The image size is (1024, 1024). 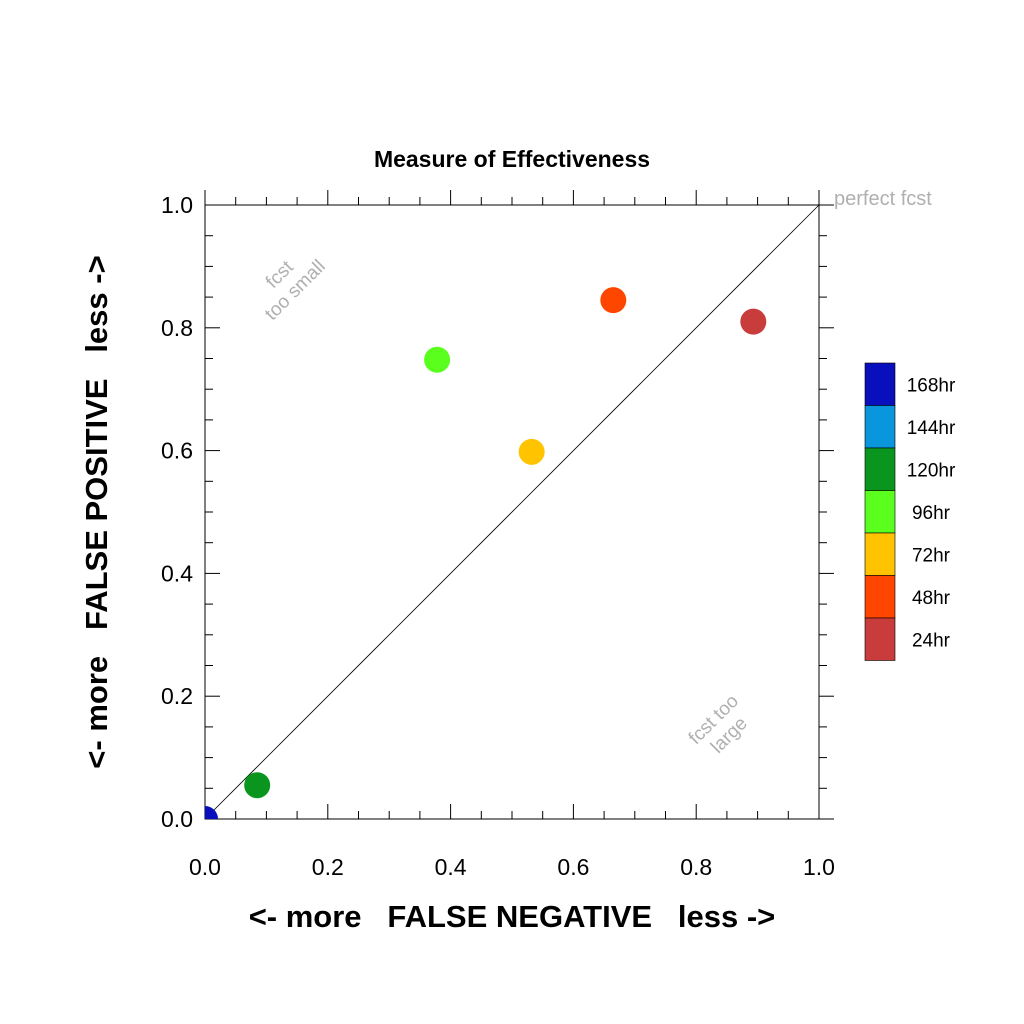 I want to click on y-tick-label: 0.2, so click(x=177, y=696).